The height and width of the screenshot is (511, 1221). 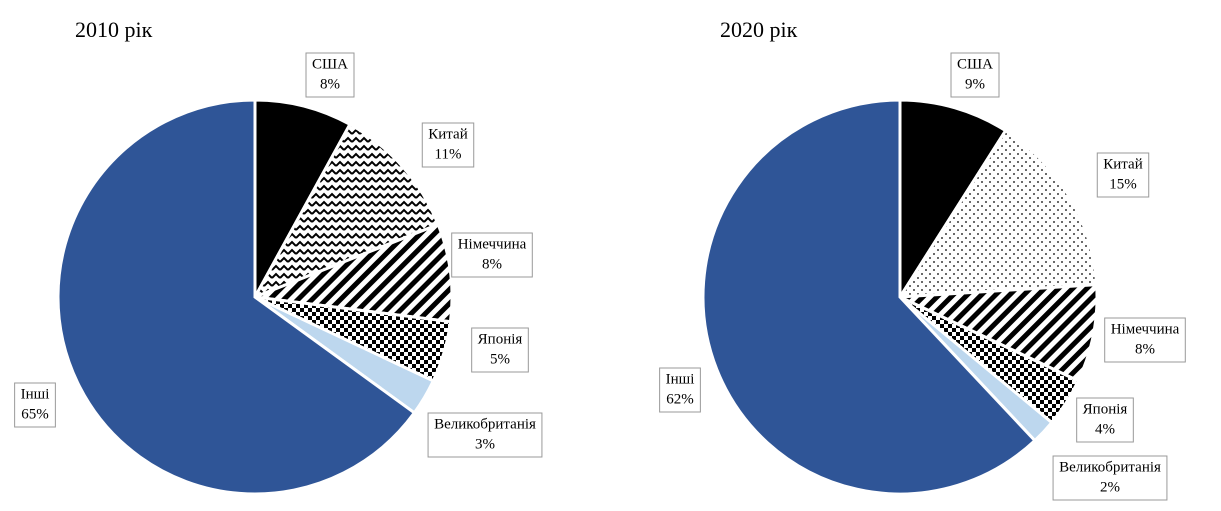 I want to click on data-label: Великобританія 2%, so click(x=1110, y=478).